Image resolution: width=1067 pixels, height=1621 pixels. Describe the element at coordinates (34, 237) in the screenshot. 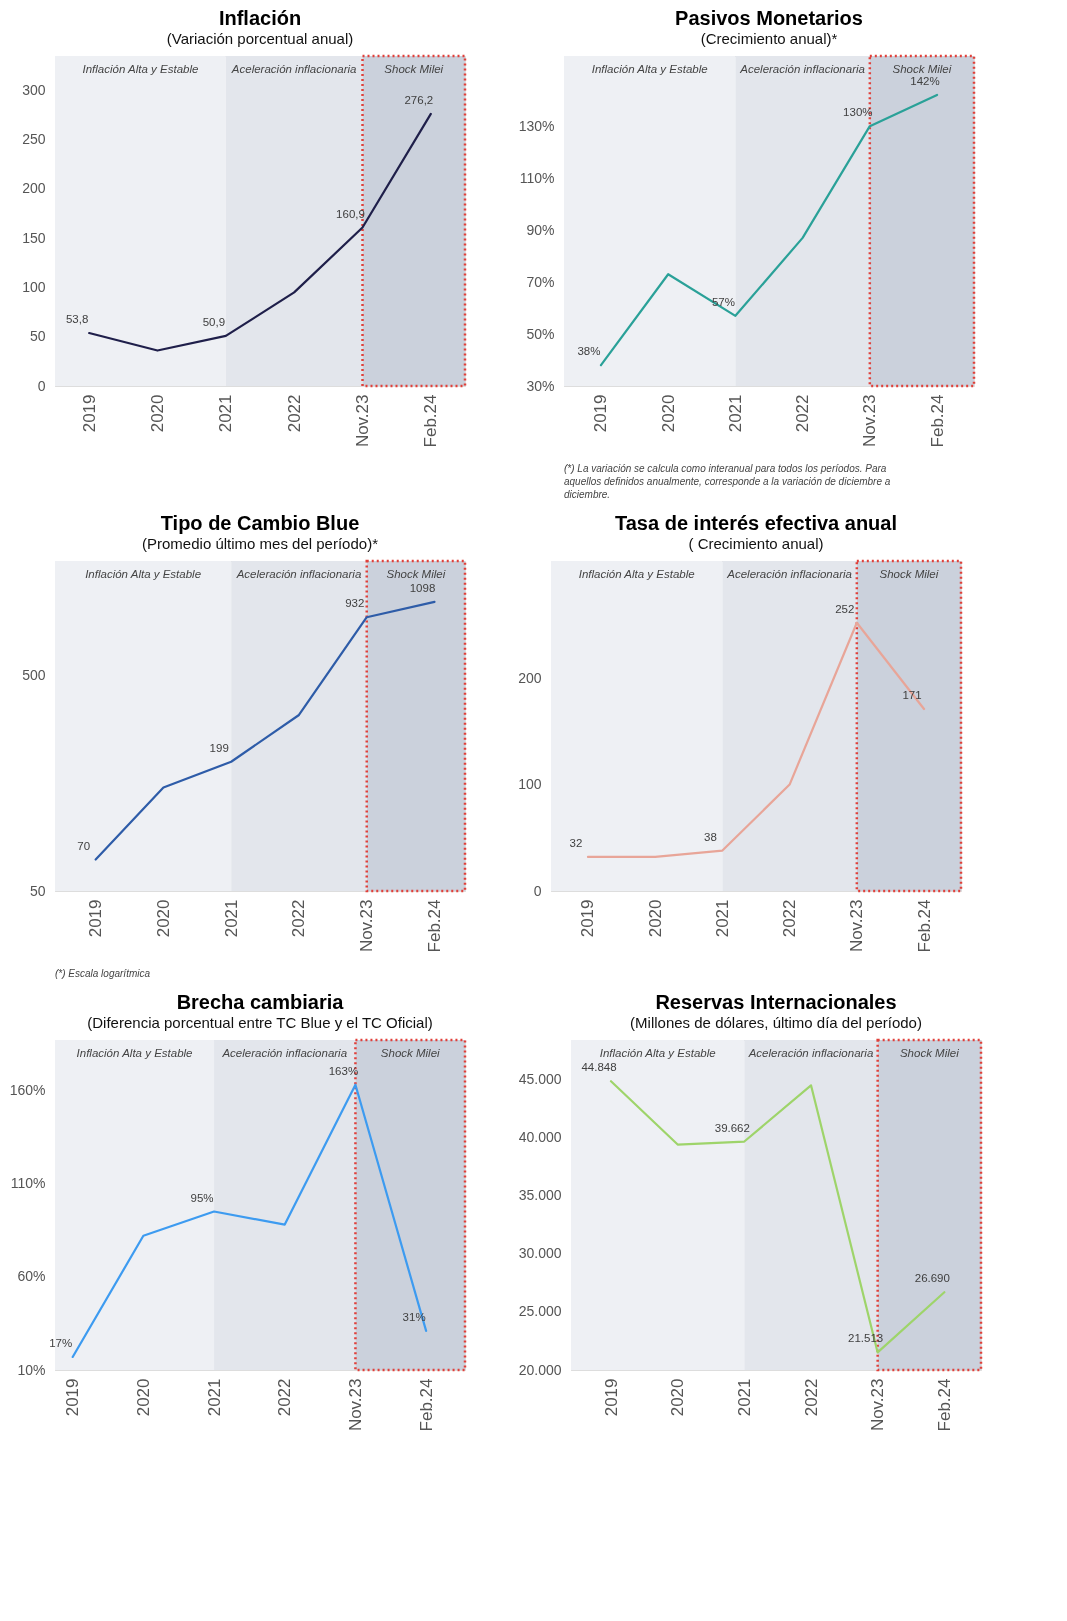

I see `y-tick-label: 150` at that location.